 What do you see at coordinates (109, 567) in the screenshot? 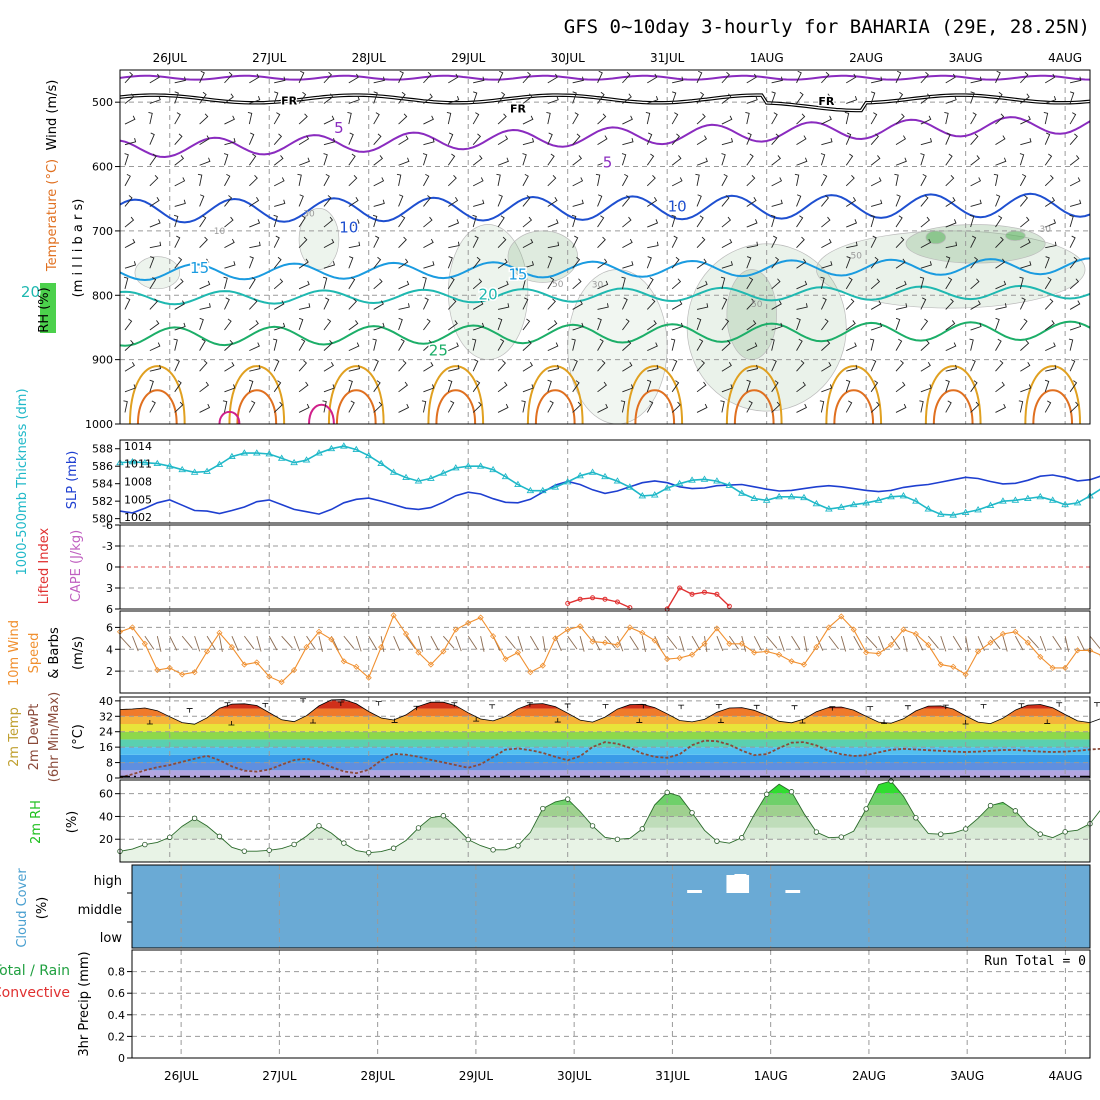
I see `li-tick-label: 0` at bounding box center [109, 567].